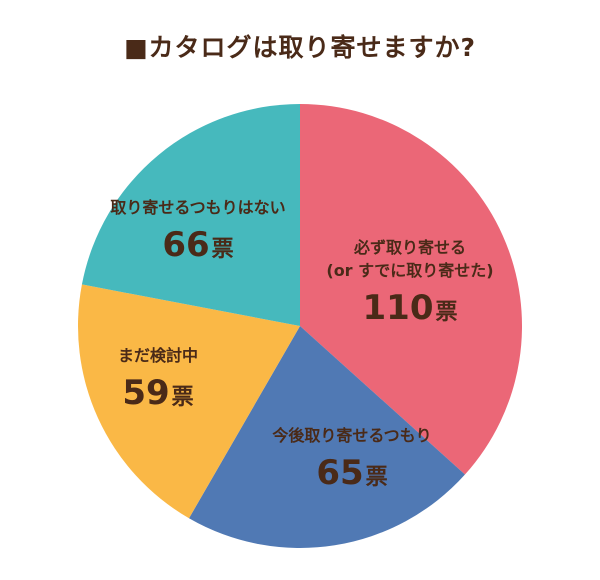  Describe the element at coordinates (409, 247) in the screenshot. I see `slice-name: 必ず取り寄せる` at that location.